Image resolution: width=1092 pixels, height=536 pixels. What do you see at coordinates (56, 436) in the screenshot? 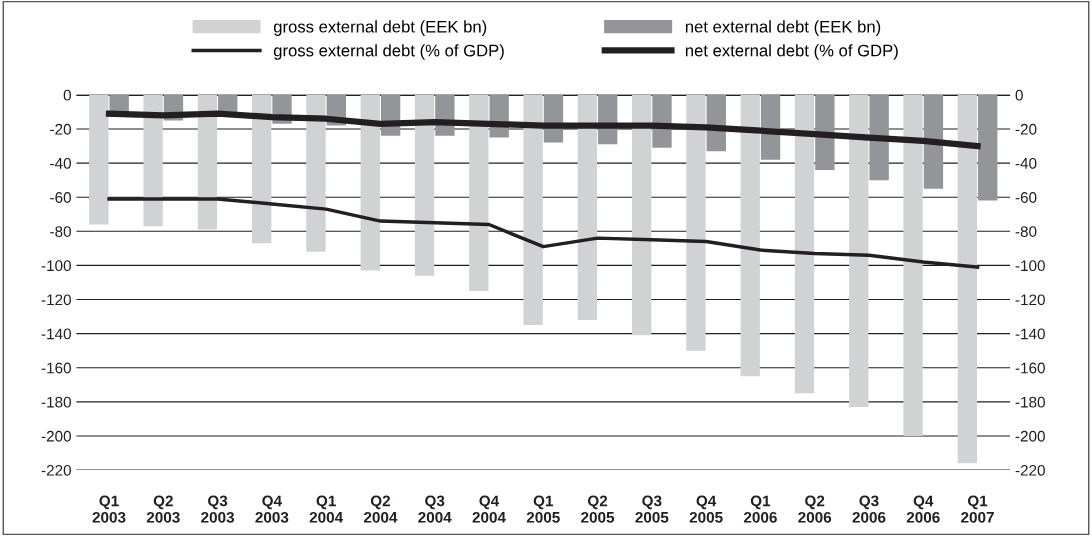
I see `y-tick-label: -200` at bounding box center [56, 436].